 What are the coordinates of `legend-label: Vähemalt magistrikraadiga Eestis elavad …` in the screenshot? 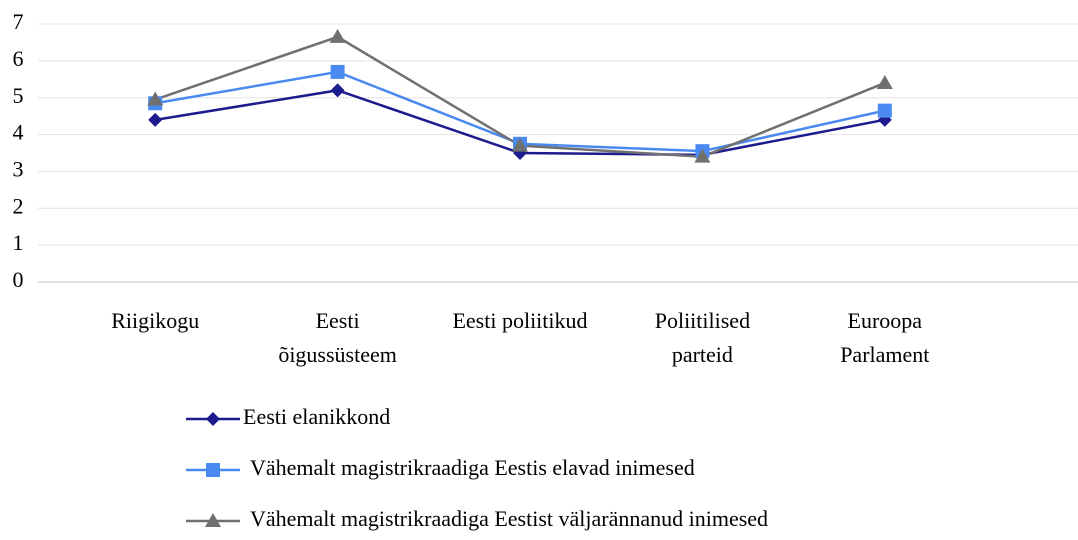 It's located at (472, 467).